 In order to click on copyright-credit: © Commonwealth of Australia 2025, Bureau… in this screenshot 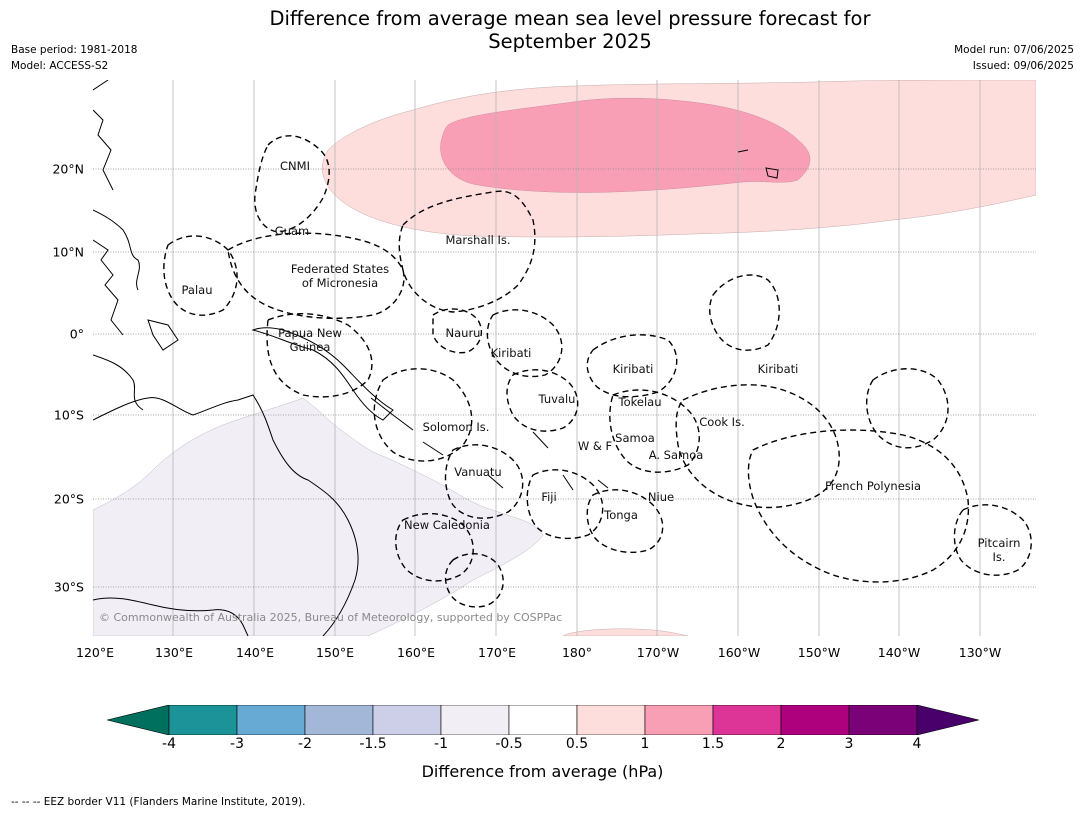, I will do `click(331, 617)`.